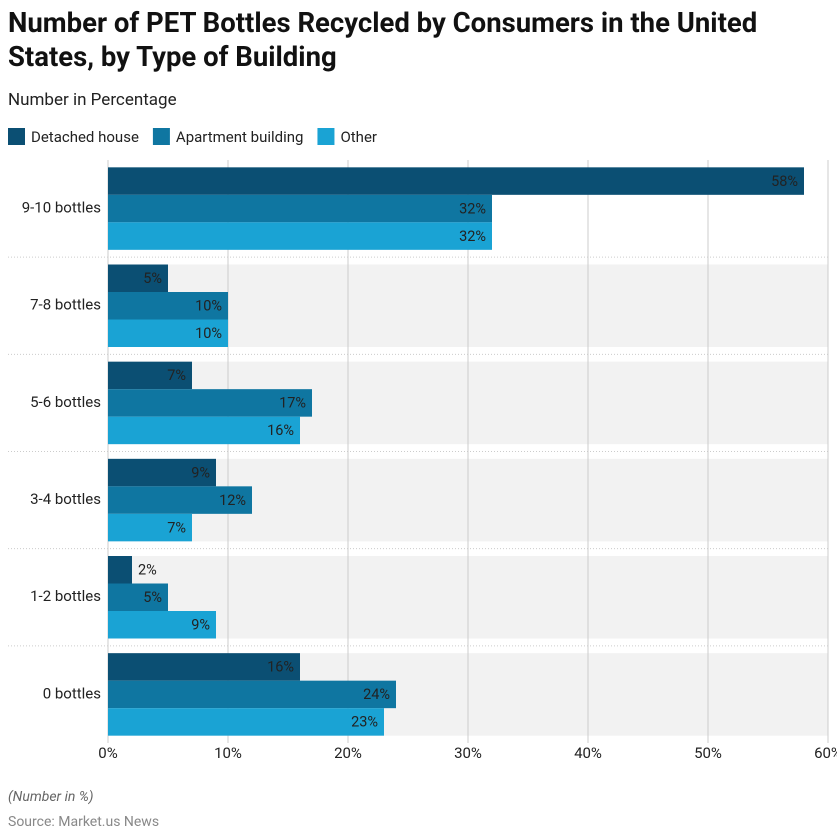 The width and height of the screenshot is (837, 840). Describe the element at coordinates (784, 181) in the screenshot. I see `data-label: 58%` at that location.